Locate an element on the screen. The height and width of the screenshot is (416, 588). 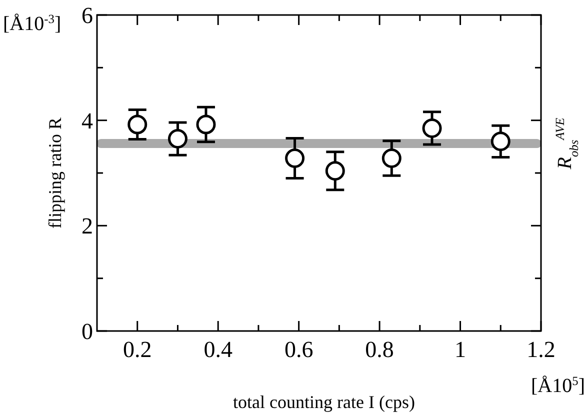
x-tick-label: 0.2 is located at coordinates (137, 349).